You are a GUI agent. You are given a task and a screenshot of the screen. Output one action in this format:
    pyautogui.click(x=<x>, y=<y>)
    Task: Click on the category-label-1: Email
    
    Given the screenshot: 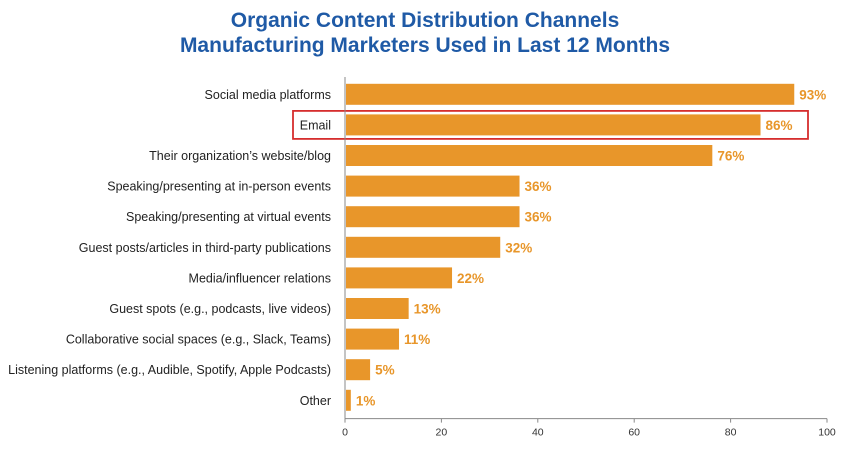 What is the action you would take?
    pyautogui.click(x=315, y=125)
    